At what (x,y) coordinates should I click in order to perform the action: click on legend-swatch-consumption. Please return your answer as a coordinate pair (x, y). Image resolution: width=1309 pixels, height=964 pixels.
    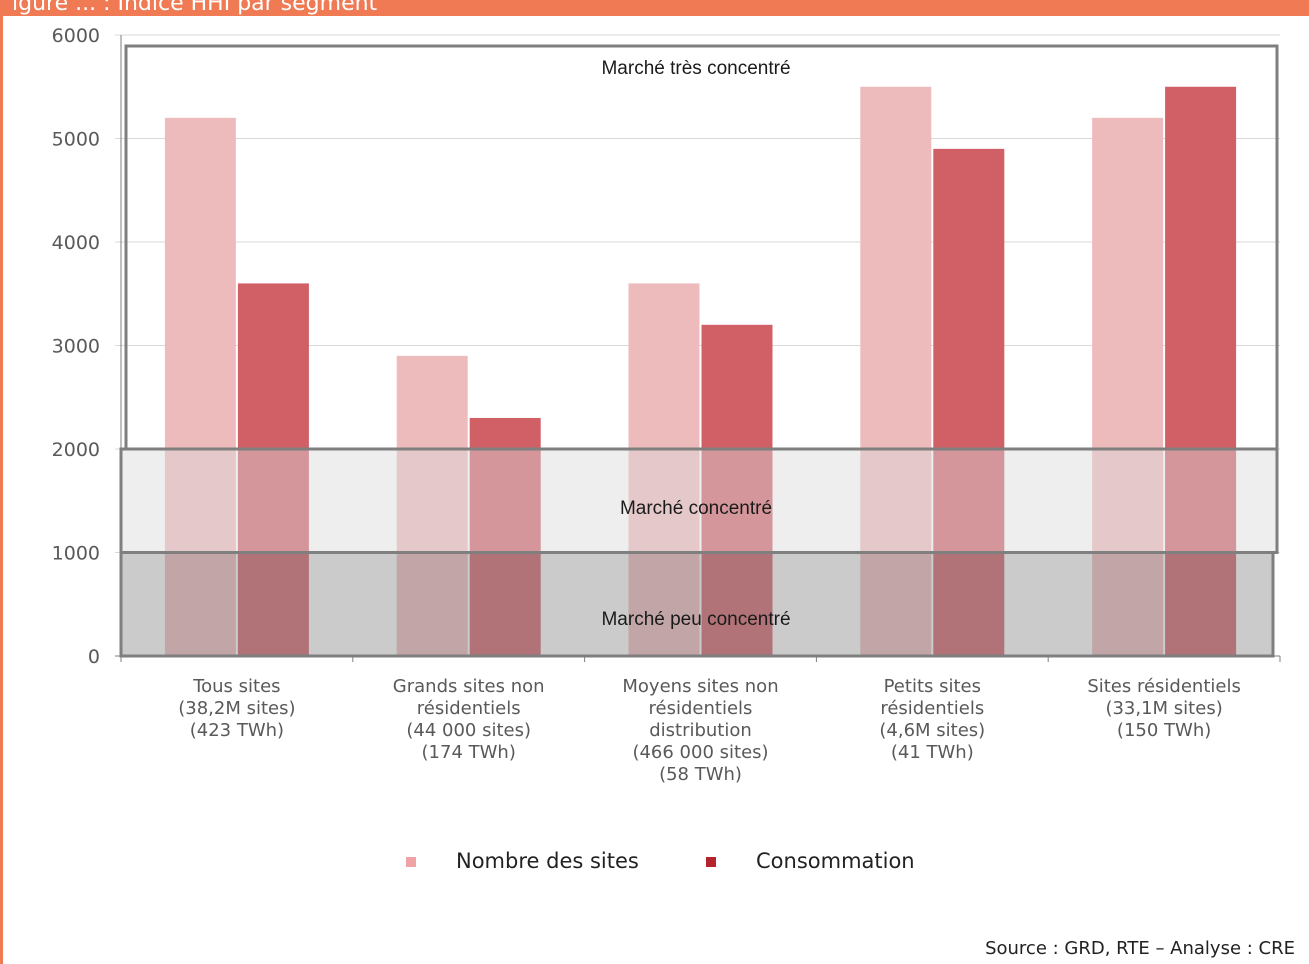
    Looking at the image, I should click on (711, 862).